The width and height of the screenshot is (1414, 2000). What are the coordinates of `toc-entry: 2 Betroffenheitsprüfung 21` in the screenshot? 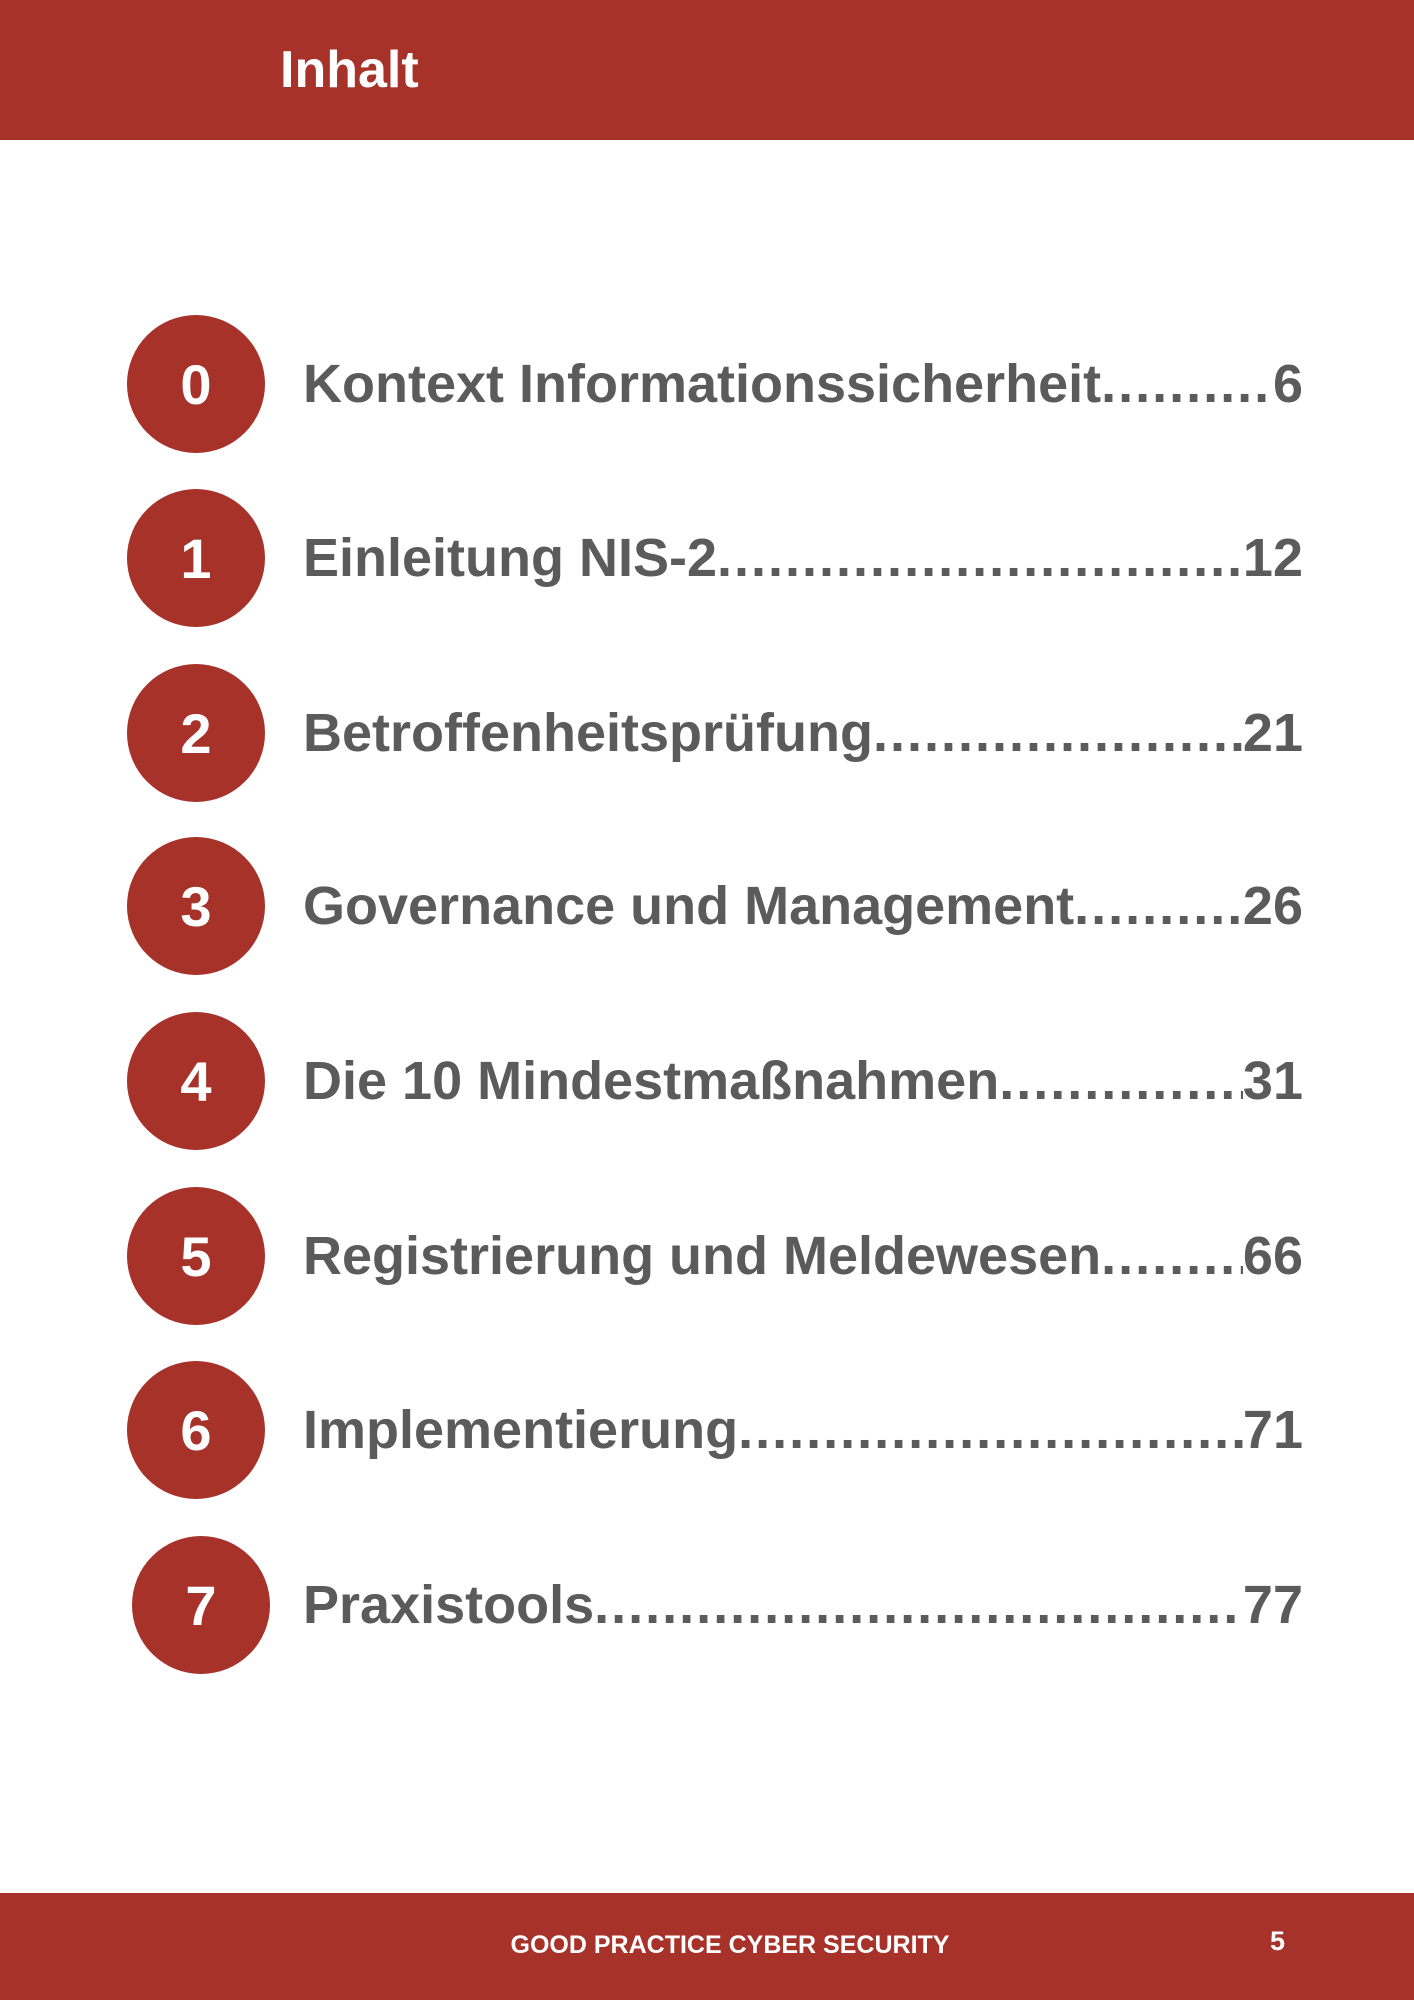 It's located at (707, 733).